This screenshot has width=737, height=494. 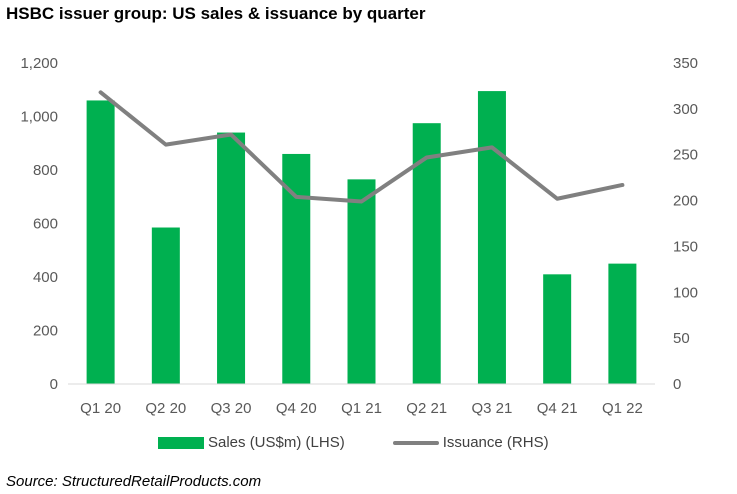 What do you see at coordinates (100, 408) in the screenshot?
I see `x-tick-0: Q1 20` at bounding box center [100, 408].